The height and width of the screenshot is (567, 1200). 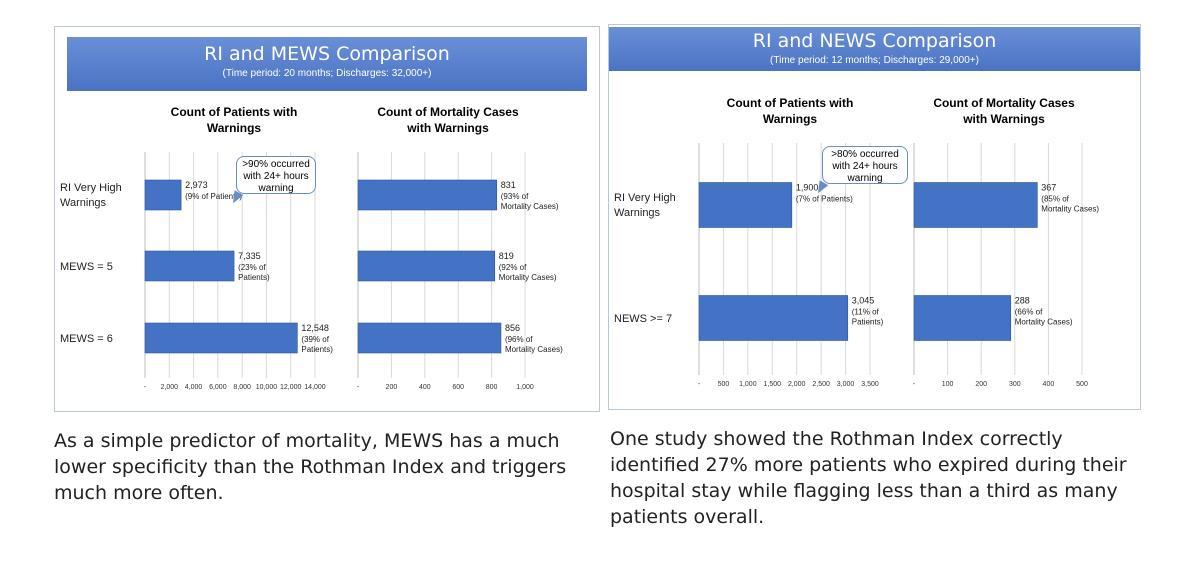 I want to click on panel-title: RI and MEWS Comparison, so click(x=327, y=54).